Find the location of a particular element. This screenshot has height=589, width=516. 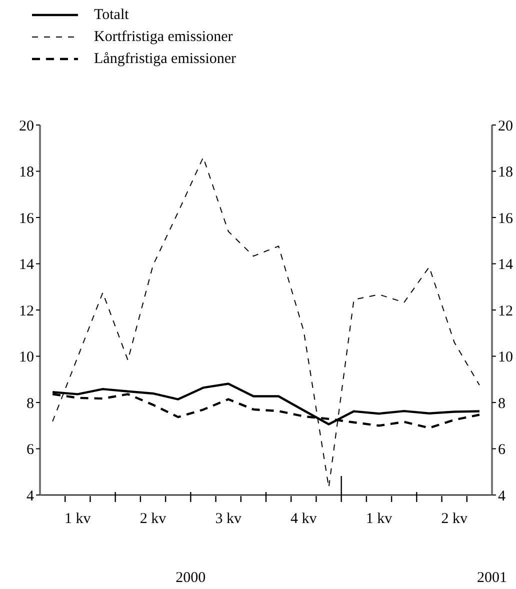

y-tick-label: 20 is located at coordinates (26, 126).